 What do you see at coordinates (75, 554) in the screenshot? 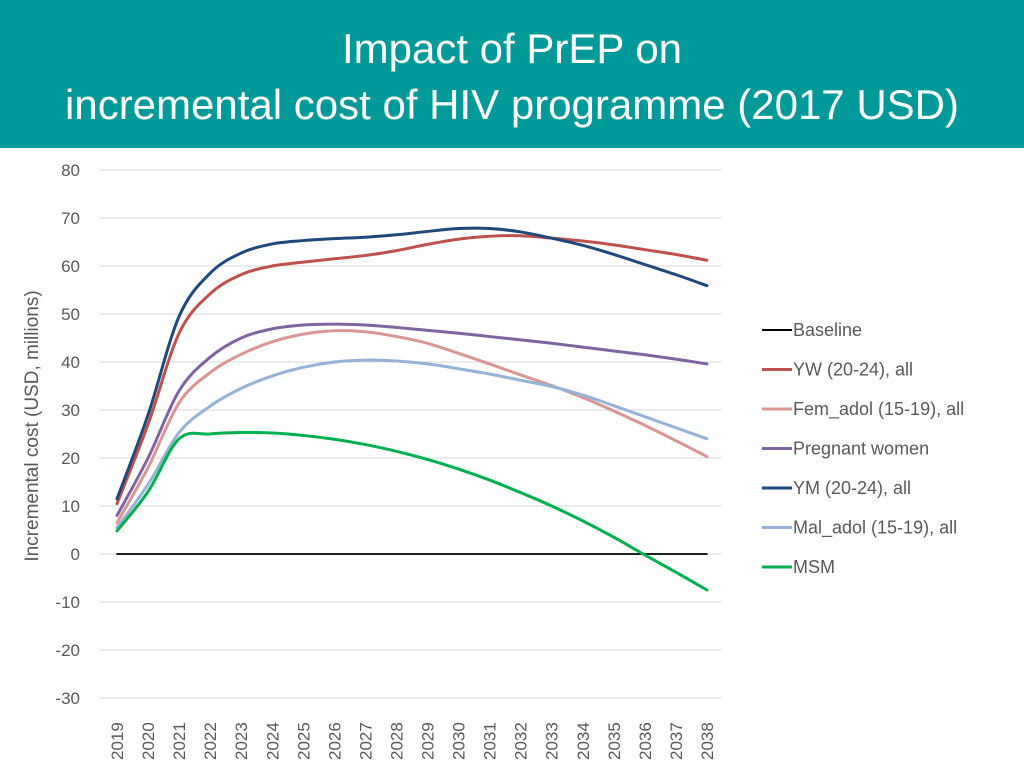
I see `y-tick-label: 0` at bounding box center [75, 554].